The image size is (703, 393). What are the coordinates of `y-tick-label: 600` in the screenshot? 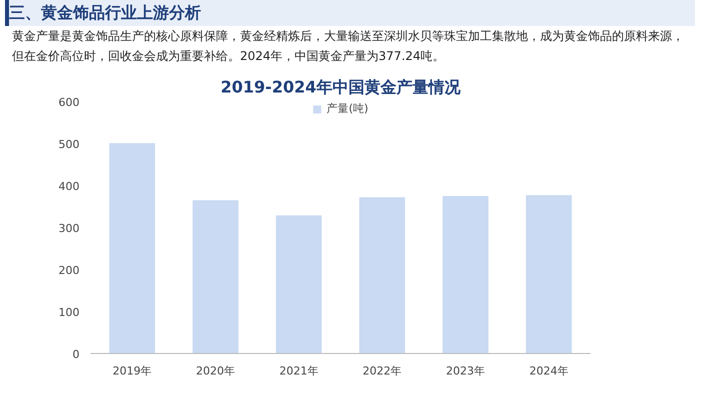 It's located at (69, 102).